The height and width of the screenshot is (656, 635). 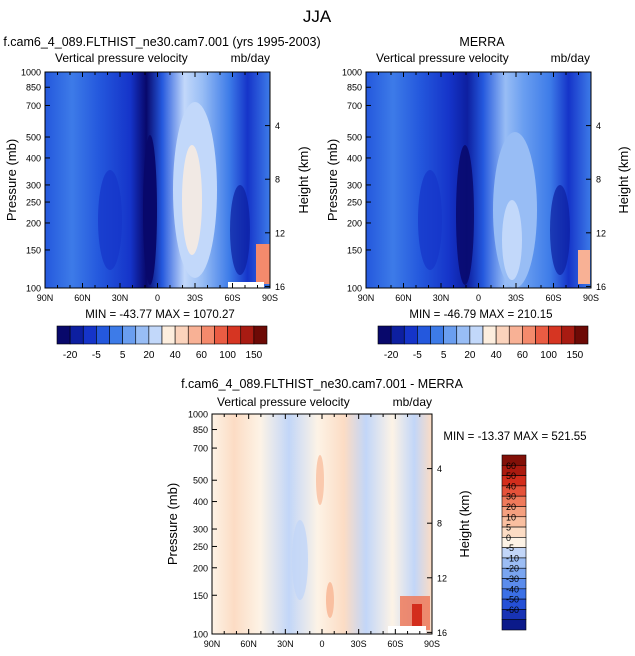 I want to click on figure-title: JJA, so click(x=317, y=16).